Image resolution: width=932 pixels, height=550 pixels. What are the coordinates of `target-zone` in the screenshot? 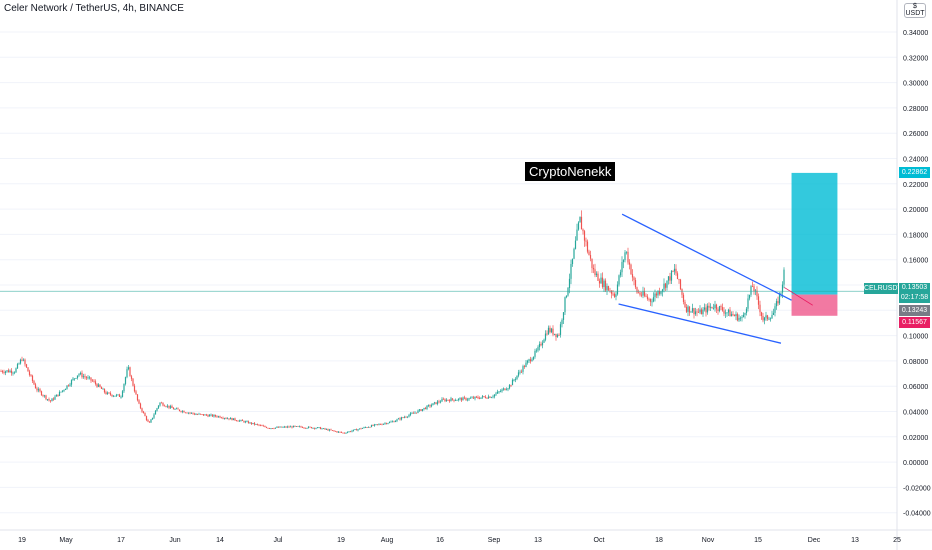 It's located at (814, 233).